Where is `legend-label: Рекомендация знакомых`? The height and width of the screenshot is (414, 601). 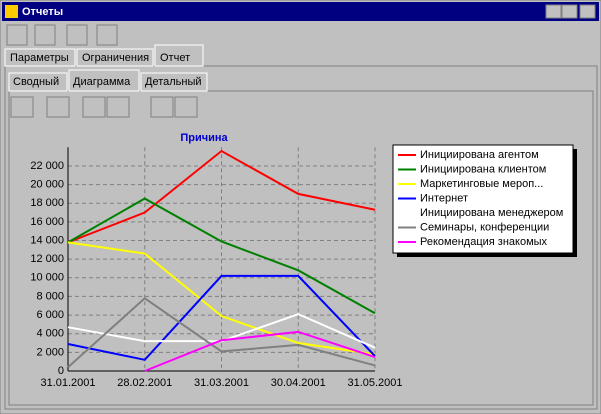
legend-label: Рекомендация знакомых is located at coordinates (484, 242).